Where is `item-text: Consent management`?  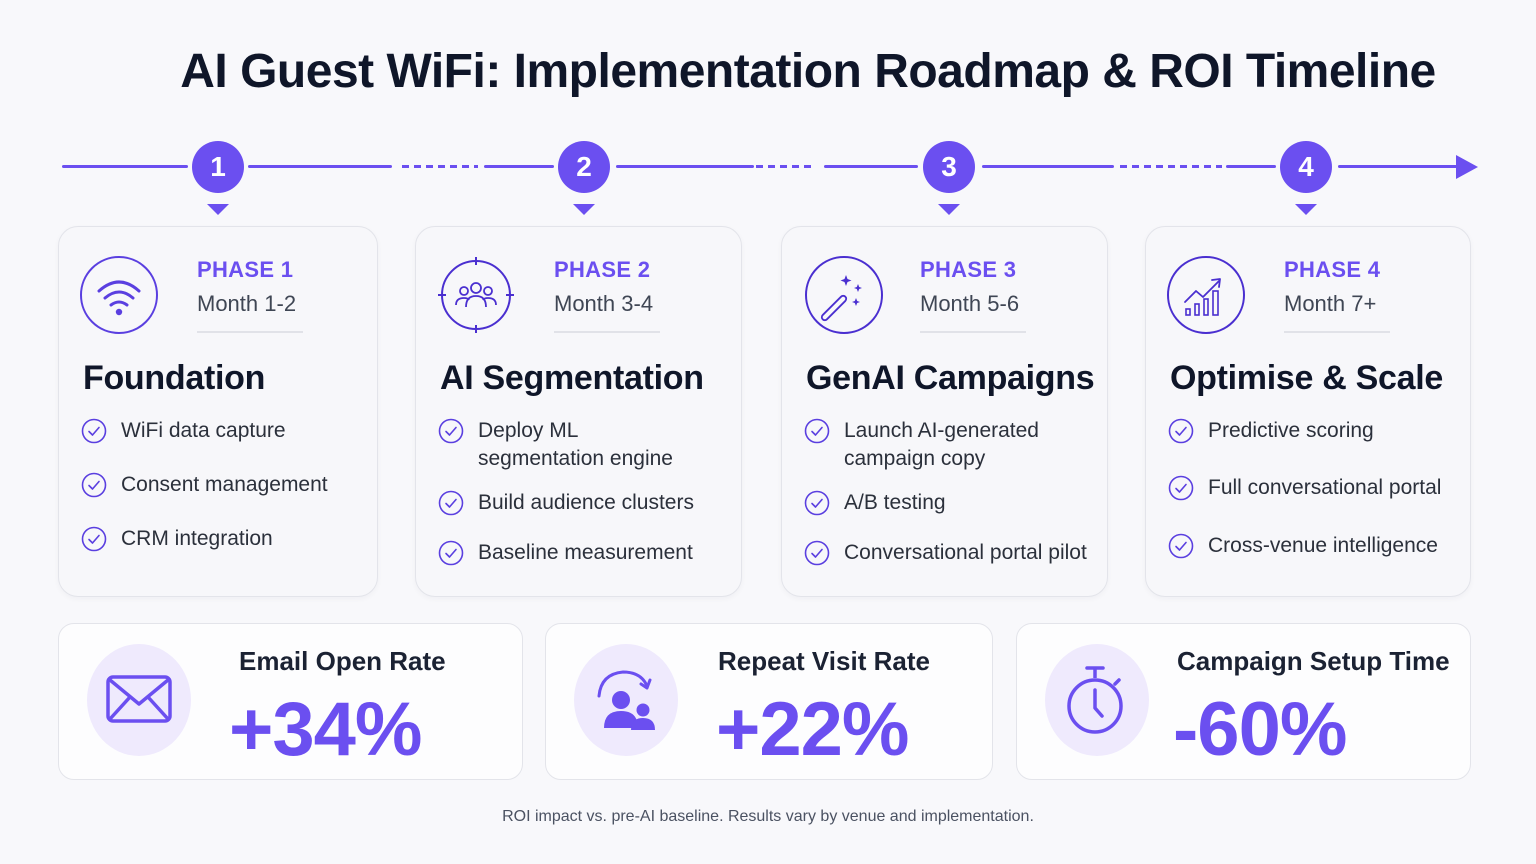
item-text: Consent management is located at coordinates (224, 484).